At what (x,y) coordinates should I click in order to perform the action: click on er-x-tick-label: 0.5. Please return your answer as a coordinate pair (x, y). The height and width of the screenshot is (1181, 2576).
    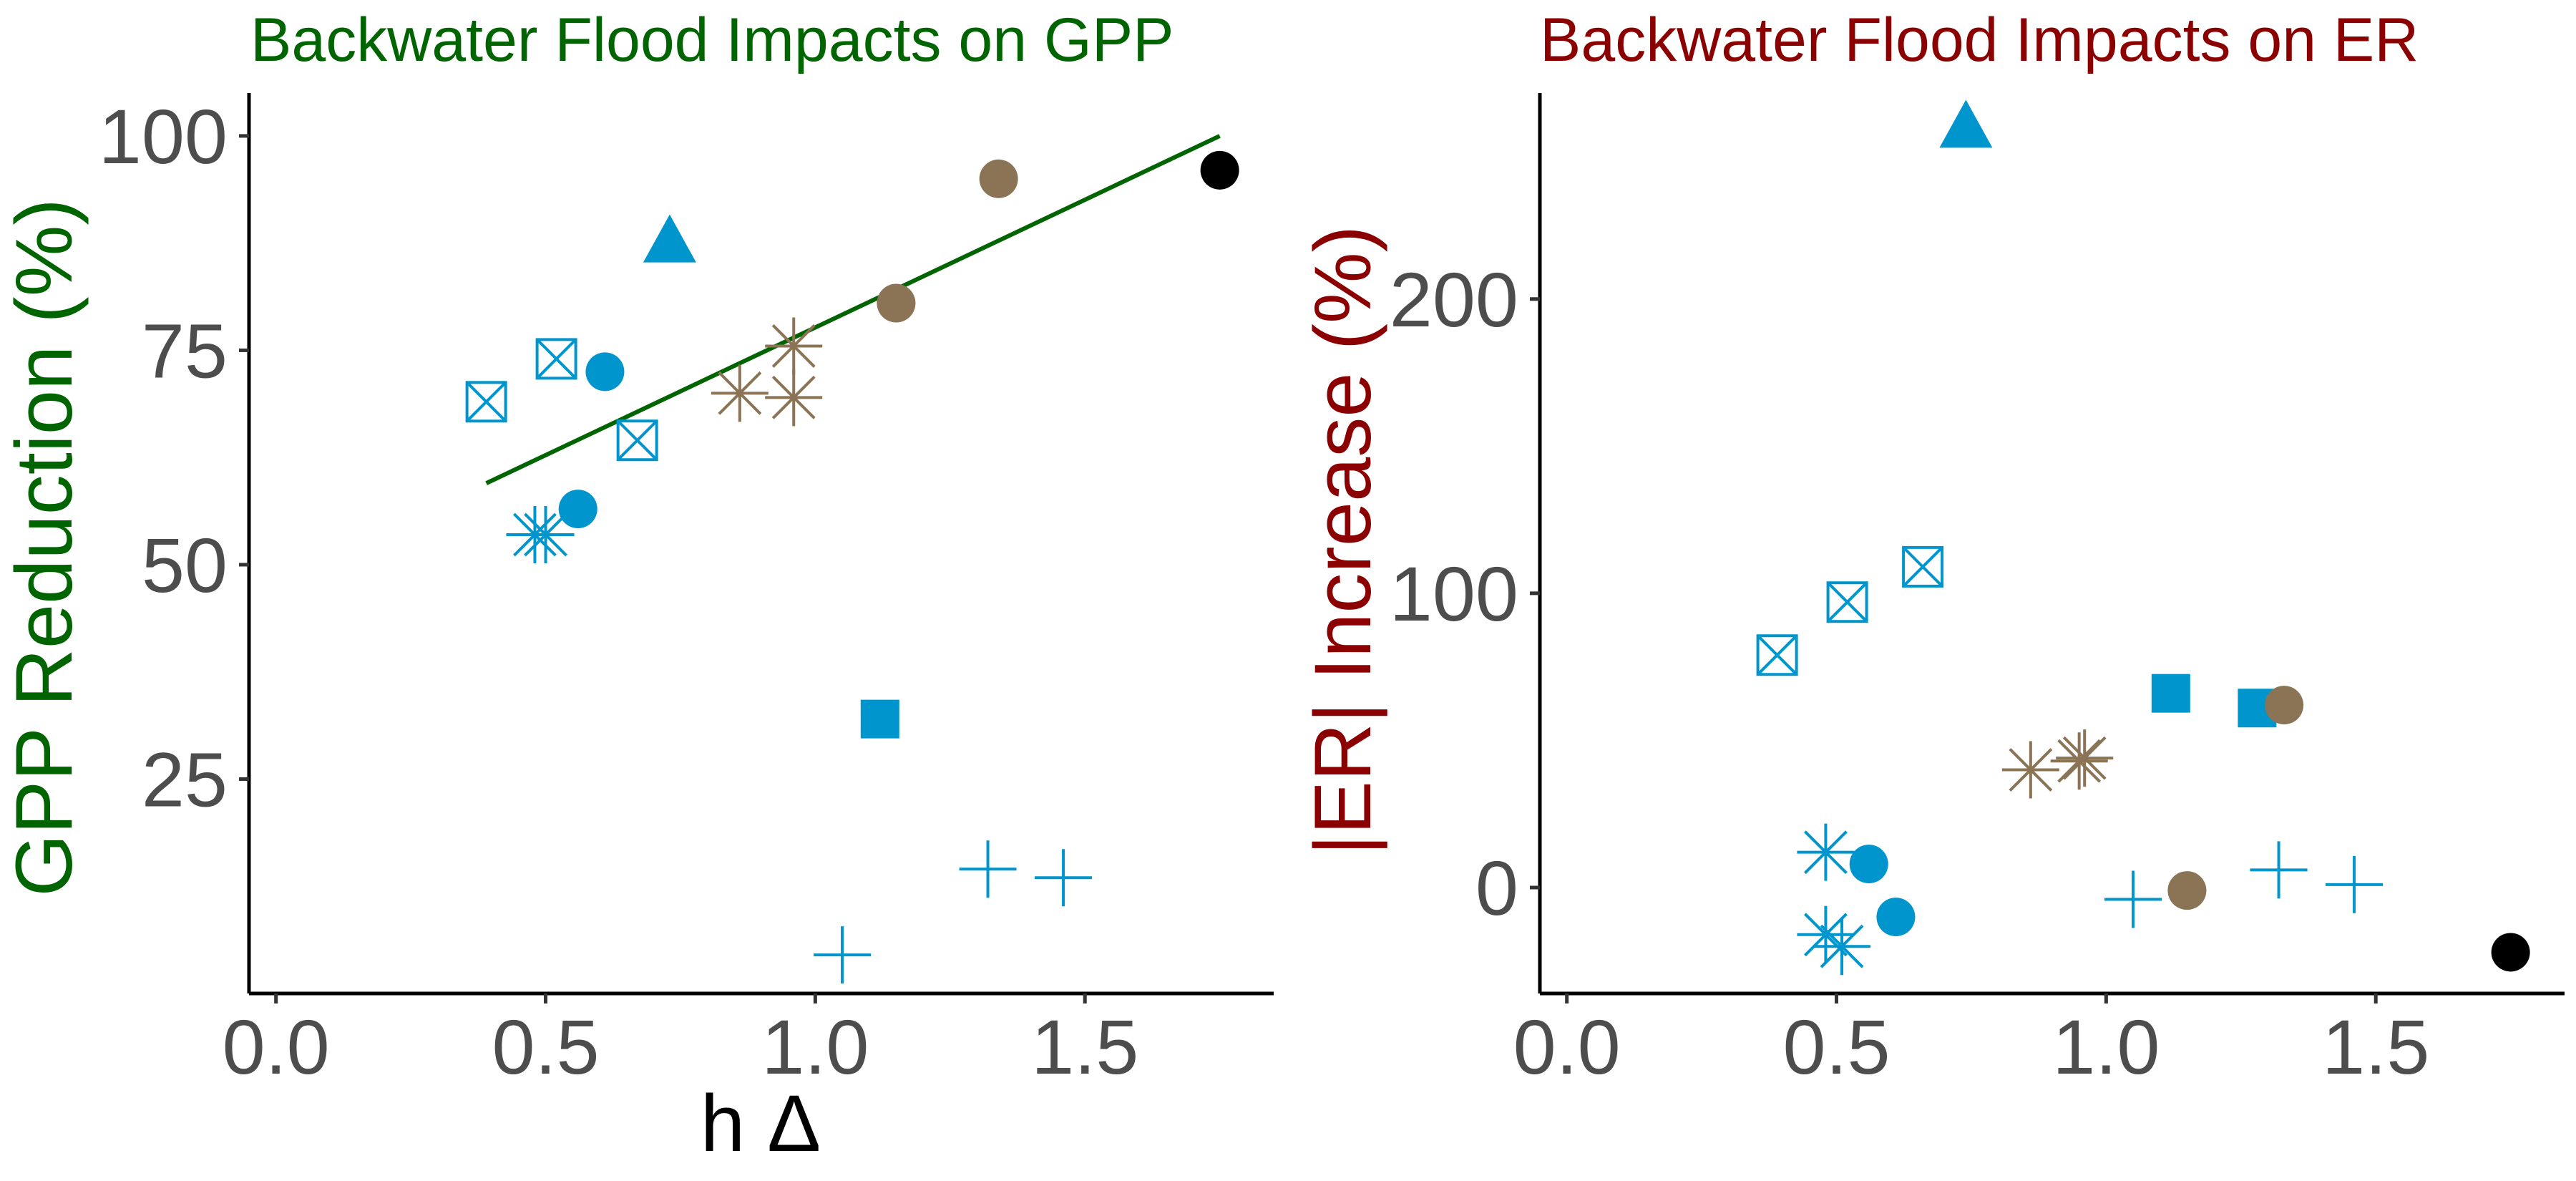
    Looking at the image, I should click on (1836, 1046).